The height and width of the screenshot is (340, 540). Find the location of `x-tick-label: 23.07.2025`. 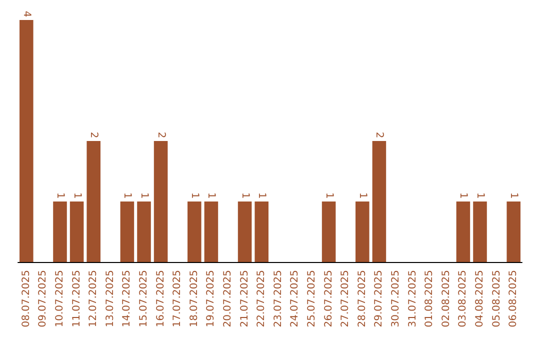

x-tick-label: 23.07.2025 is located at coordinates (278, 299).